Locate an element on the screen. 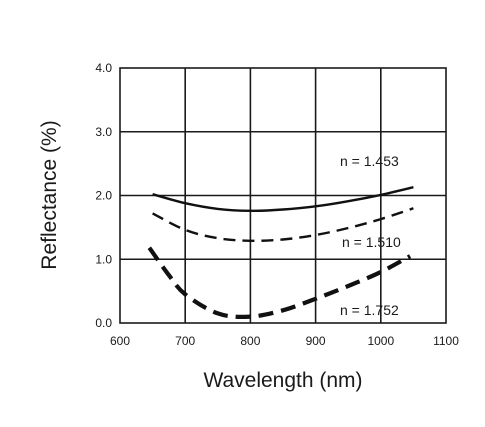 The width and height of the screenshot is (485, 427). y-tick-label: 0.0 is located at coordinates (103, 323).